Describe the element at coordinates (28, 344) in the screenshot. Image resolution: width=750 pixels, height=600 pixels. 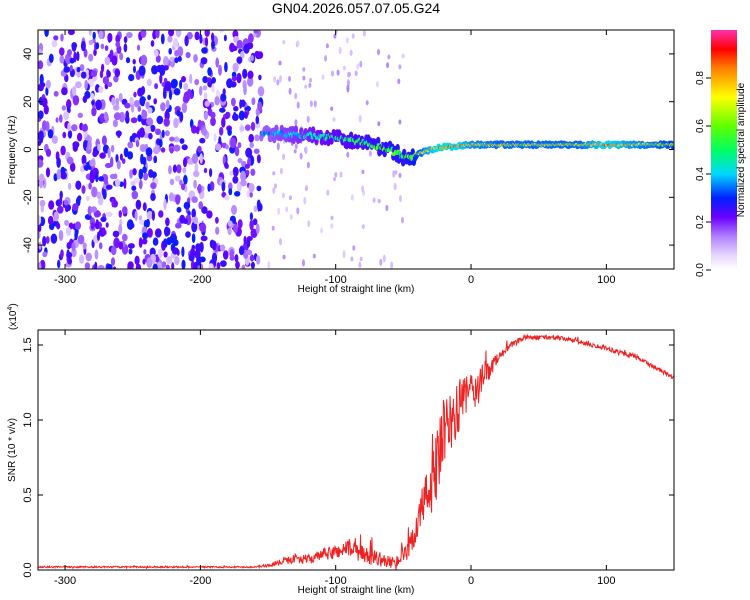
I see `snr-y-tick-label: 1.5` at that location.